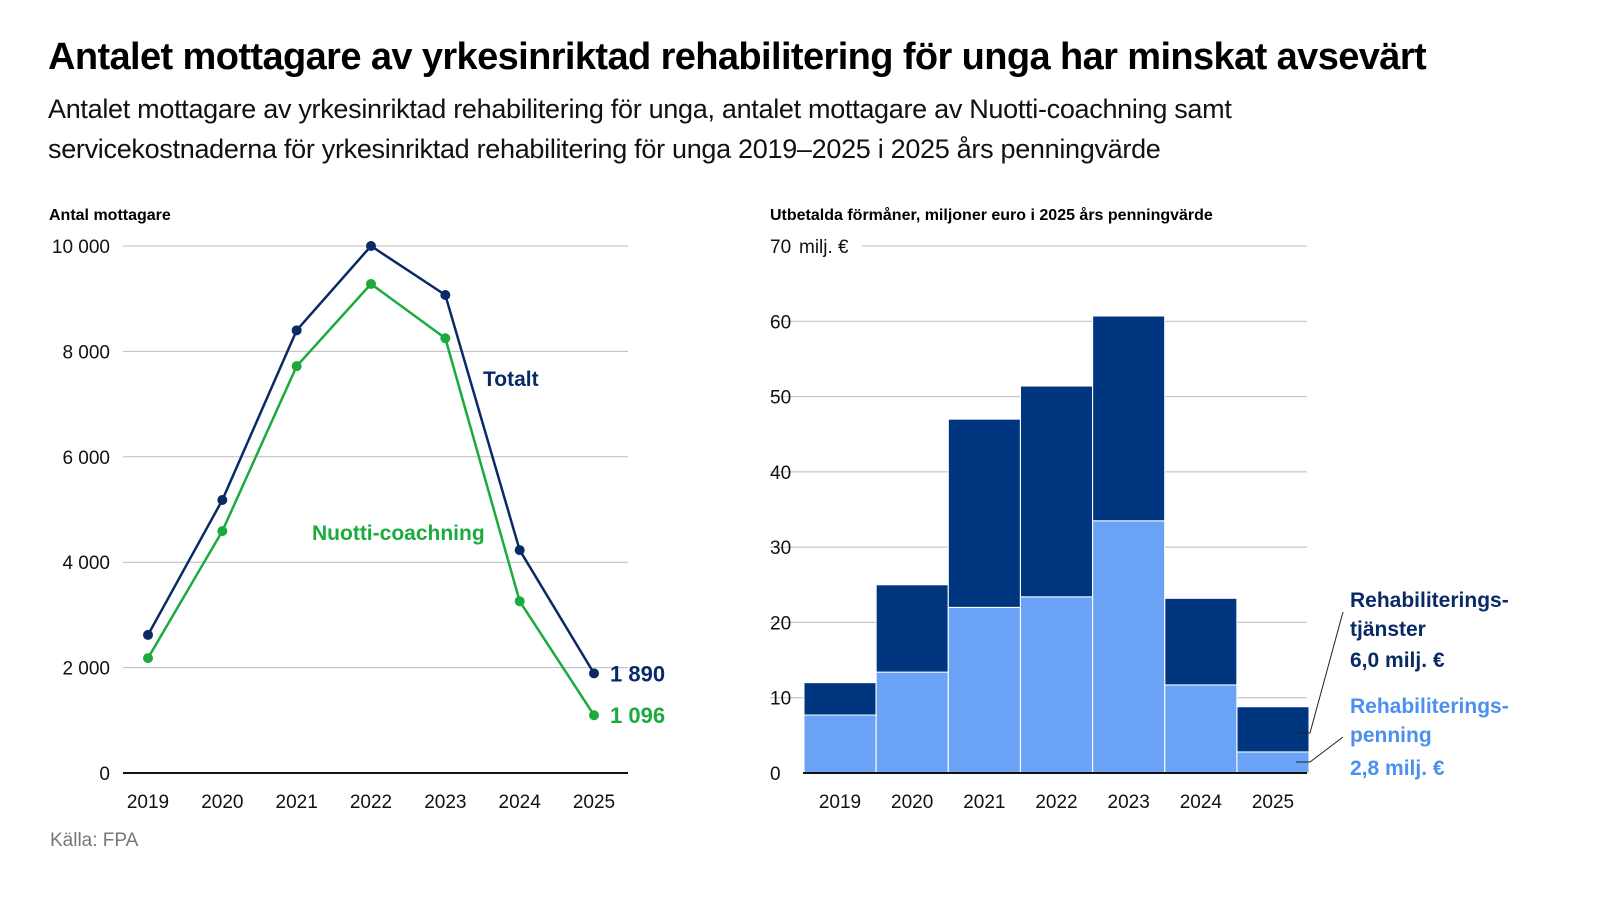  Describe the element at coordinates (1397, 660) in the screenshot. I see `value-label: 6,0 milj. €` at that location.